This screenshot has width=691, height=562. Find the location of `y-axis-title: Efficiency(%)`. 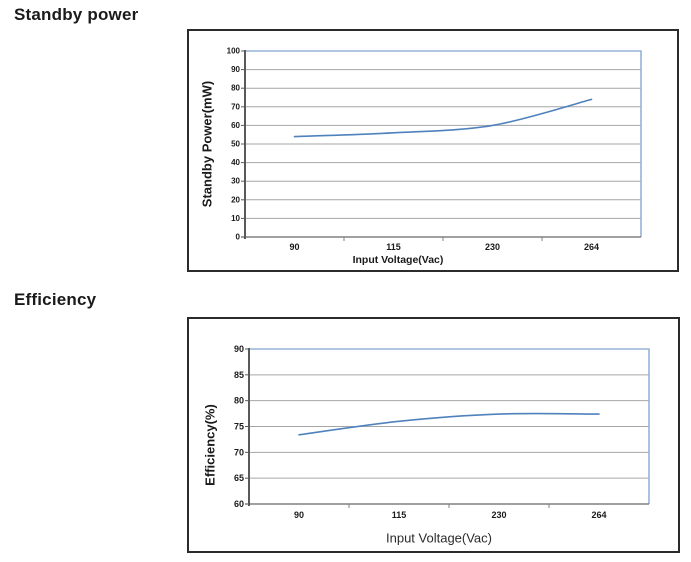

y-axis-title: Efficiency(%) is located at coordinates (210, 445).